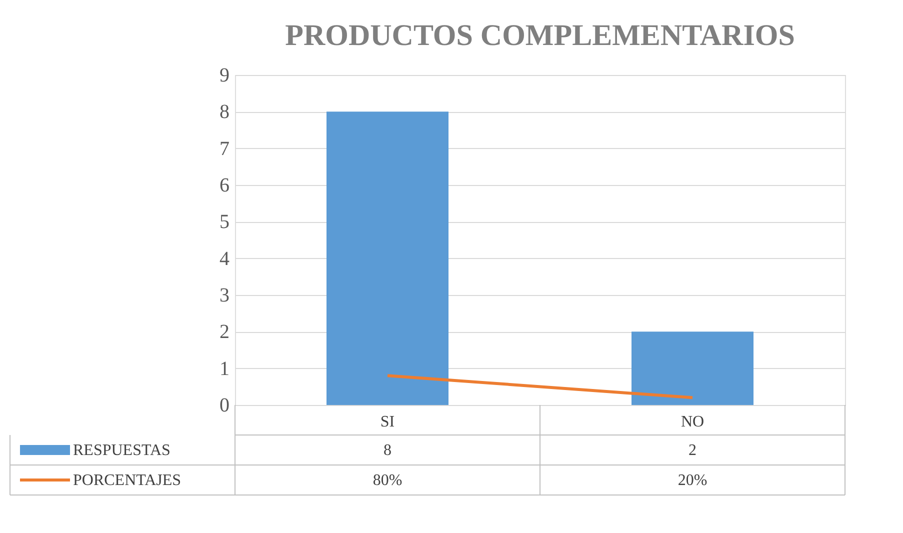  I want to click on y-tick-label: 6, so click(225, 185).